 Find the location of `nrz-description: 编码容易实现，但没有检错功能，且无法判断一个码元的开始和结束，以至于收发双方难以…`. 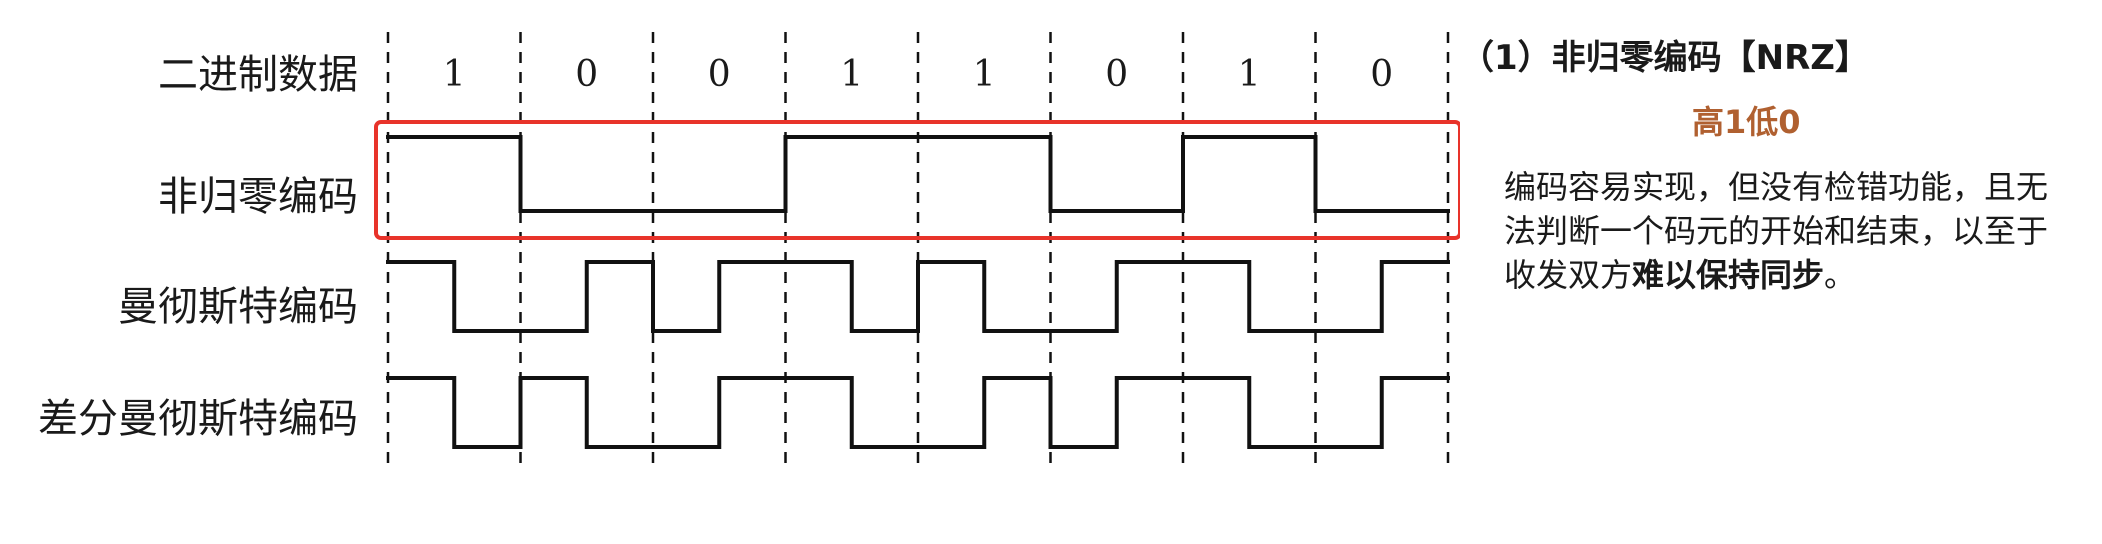

nrz-description: 编码容易实现，但没有检错功能，且无法判断一个码元的开始和结束，以至于收发双方难以… is located at coordinates (1784, 231).